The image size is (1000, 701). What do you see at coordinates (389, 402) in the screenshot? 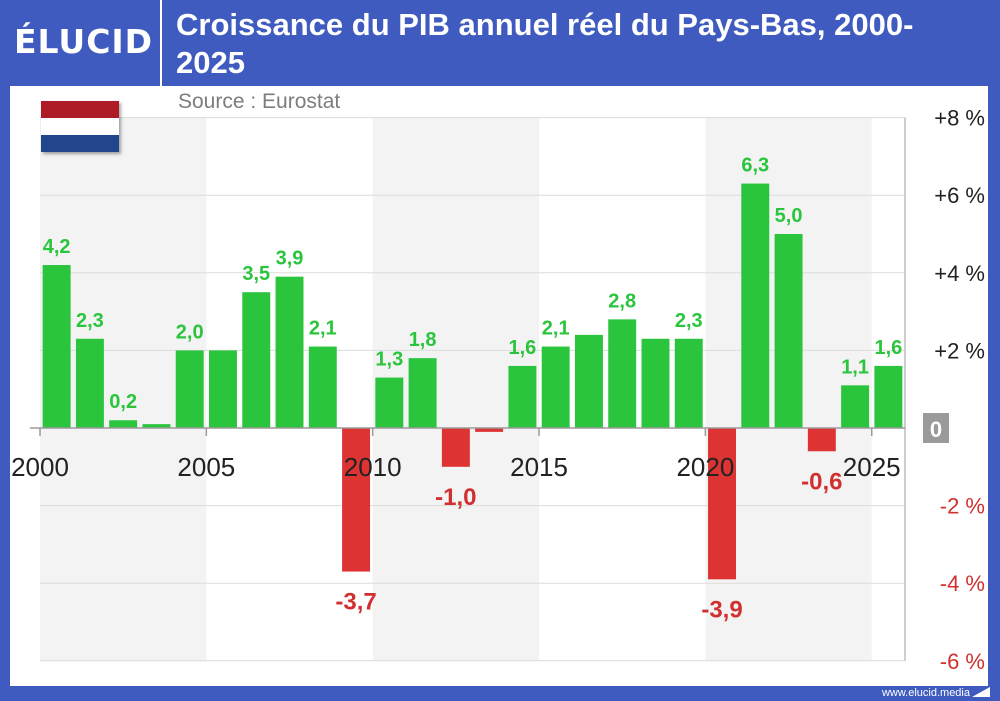
I see `bar-2010` at bounding box center [389, 402].